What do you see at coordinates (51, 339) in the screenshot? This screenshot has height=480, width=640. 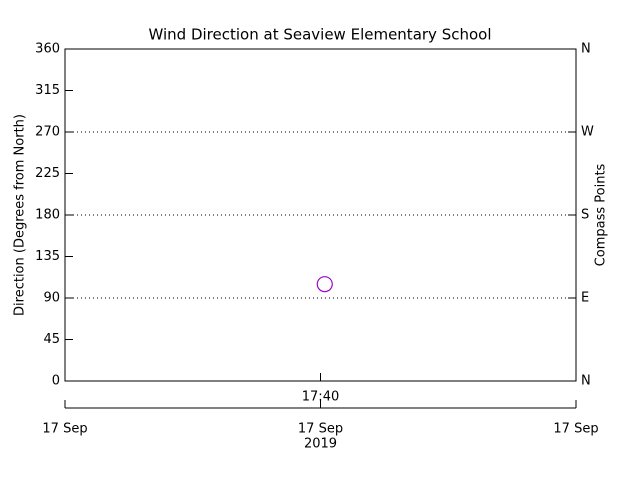 I see `y-tick-label: 45` at bounding box center [51, 339].